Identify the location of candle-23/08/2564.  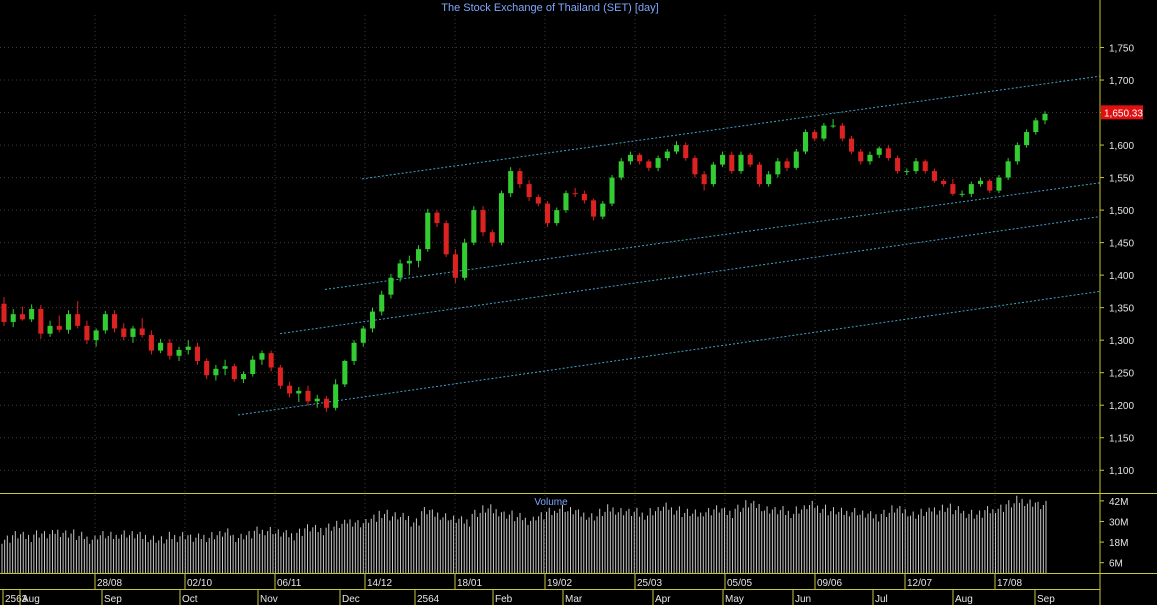
(990, 186).